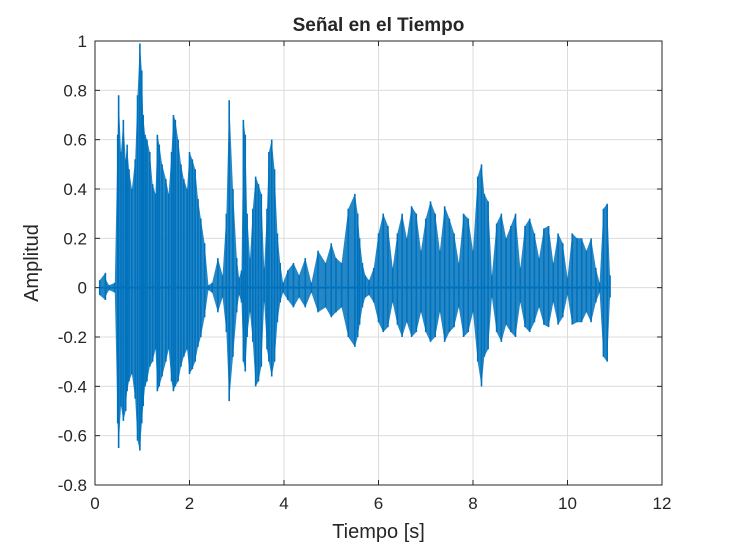  What do you see at coordinates (75, 238) in the screenshot?
I see `y-tick-label: 0.2` at bounding box center [75, 238].